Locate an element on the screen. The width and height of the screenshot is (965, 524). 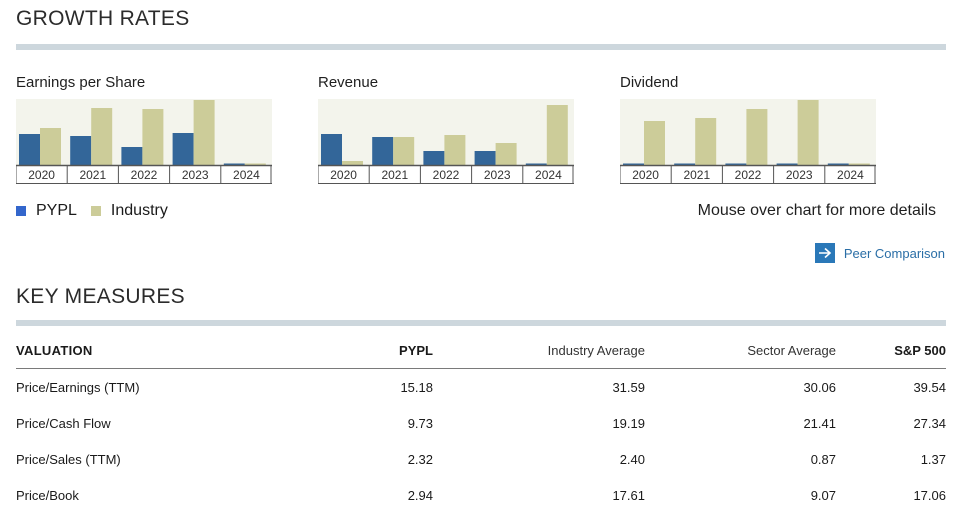
cell-industry: 17.61 is located at coordinates (628, 495).